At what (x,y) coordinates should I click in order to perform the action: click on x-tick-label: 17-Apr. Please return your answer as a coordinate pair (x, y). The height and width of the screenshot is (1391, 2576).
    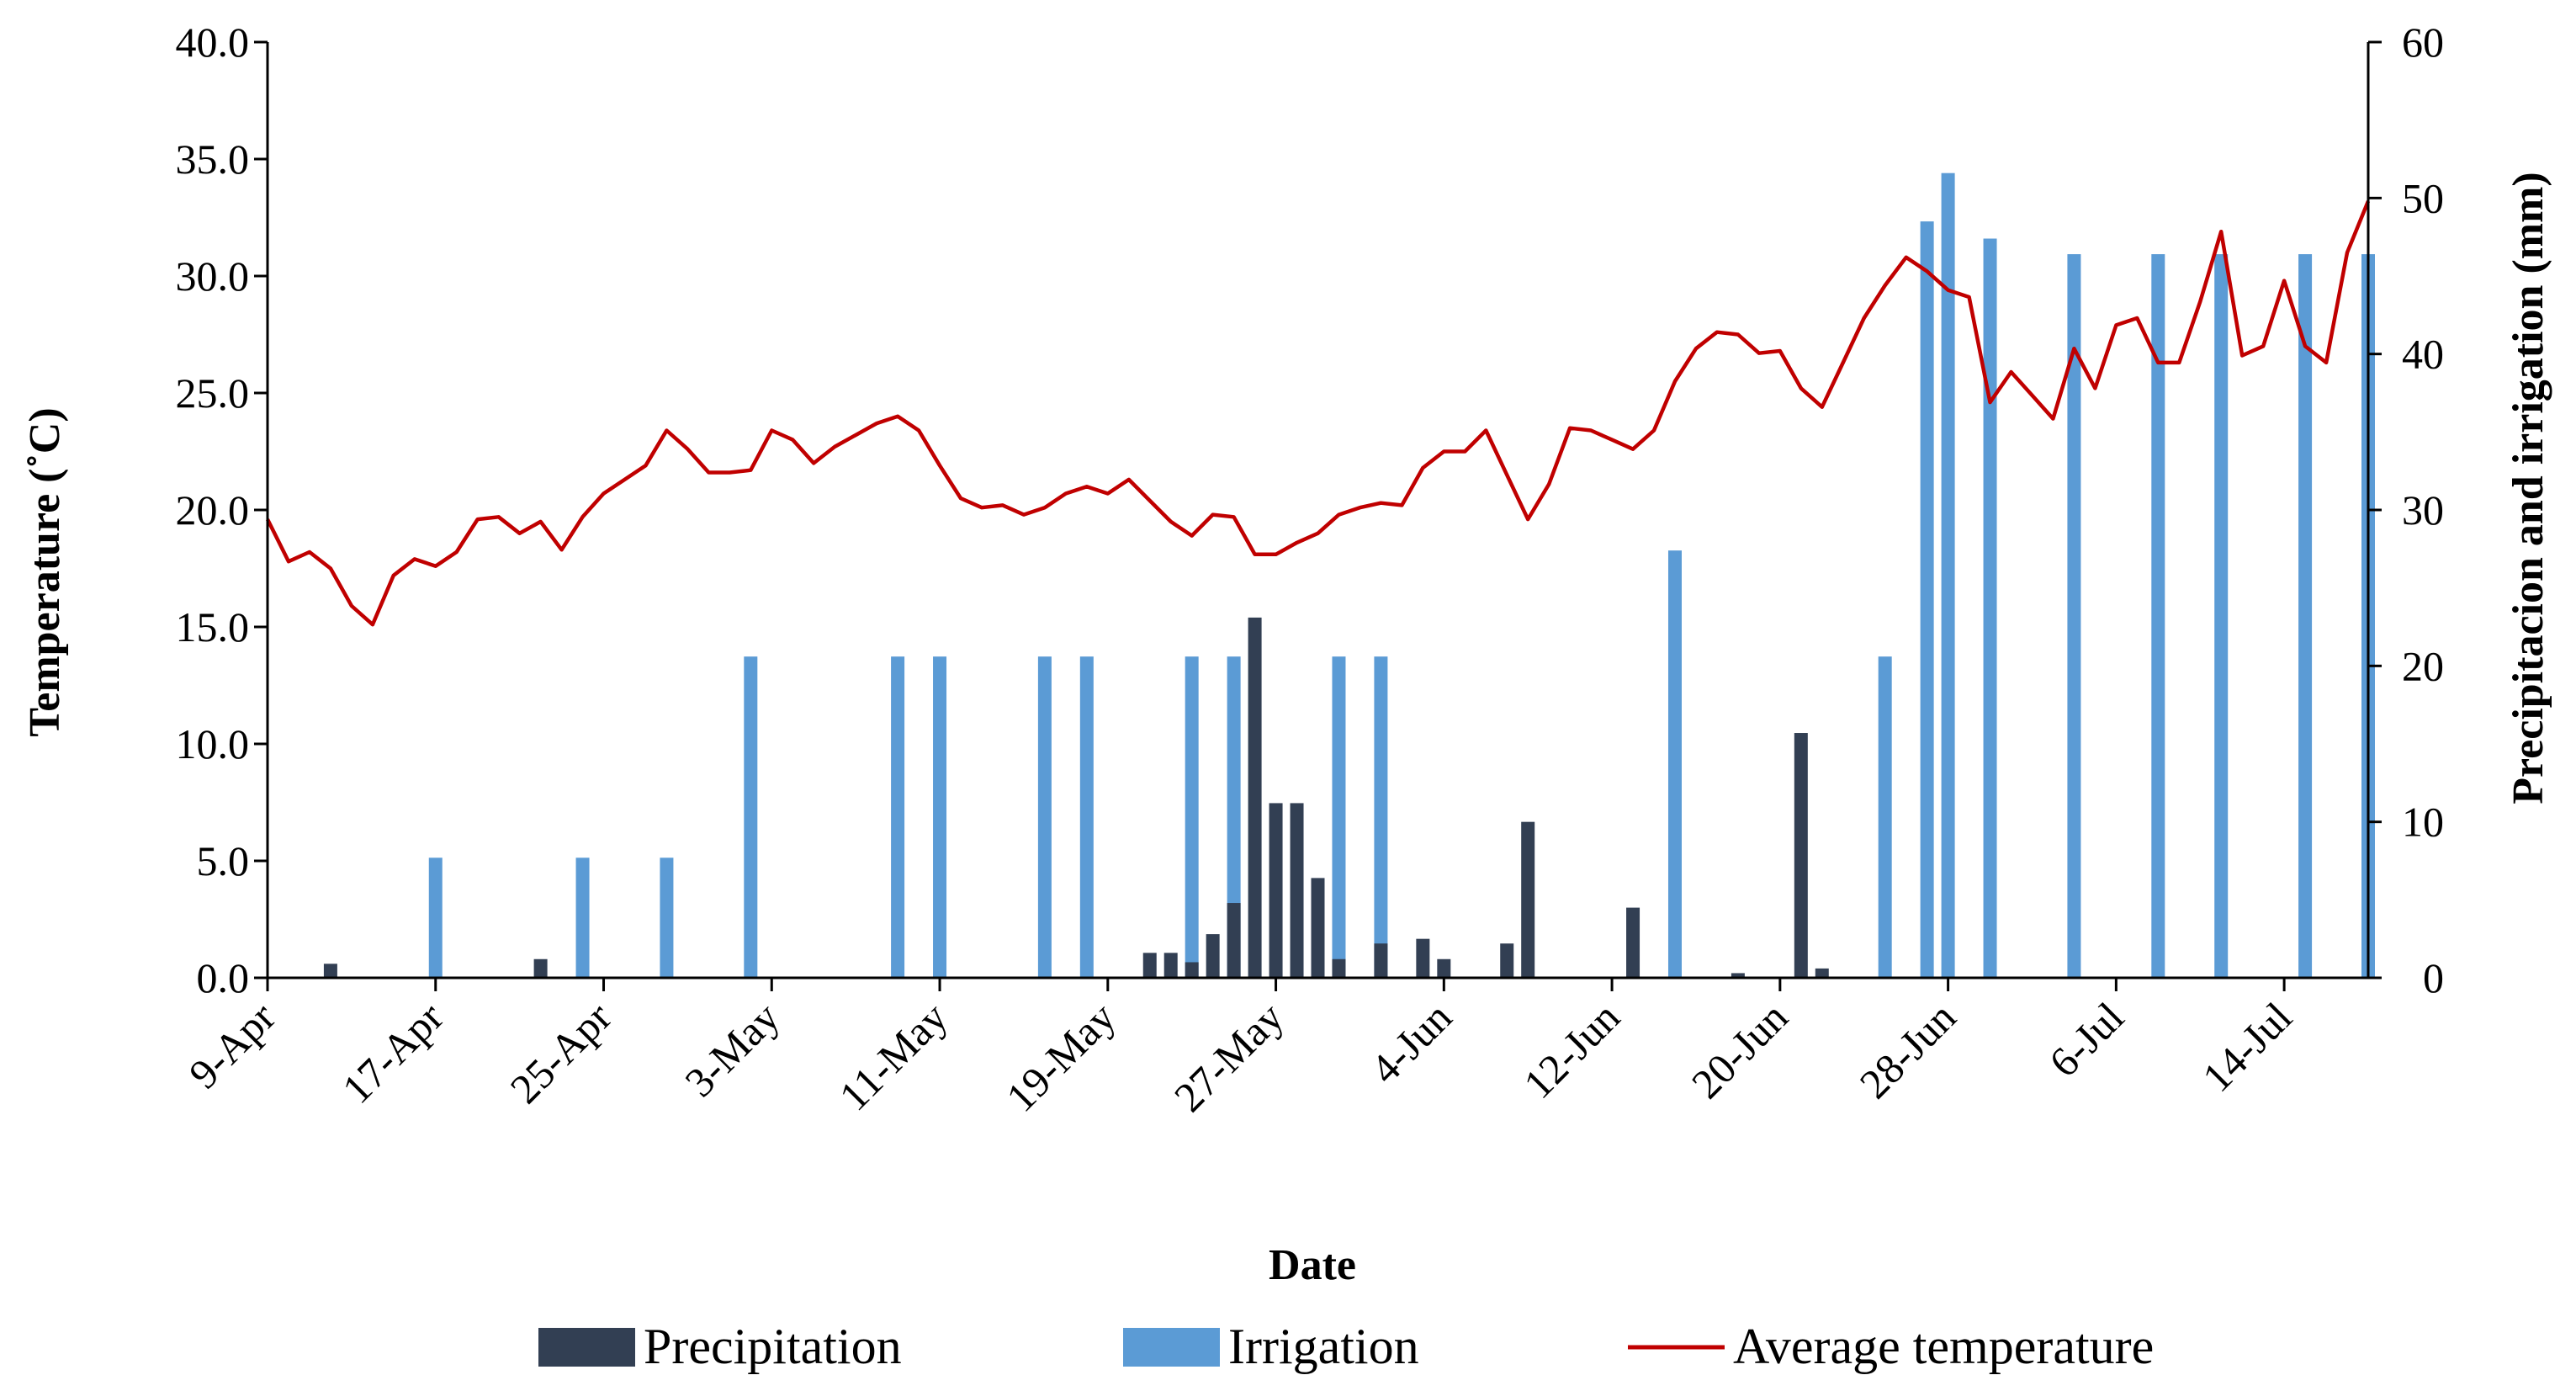
    Looking at the image, I should click on (393, 1052).